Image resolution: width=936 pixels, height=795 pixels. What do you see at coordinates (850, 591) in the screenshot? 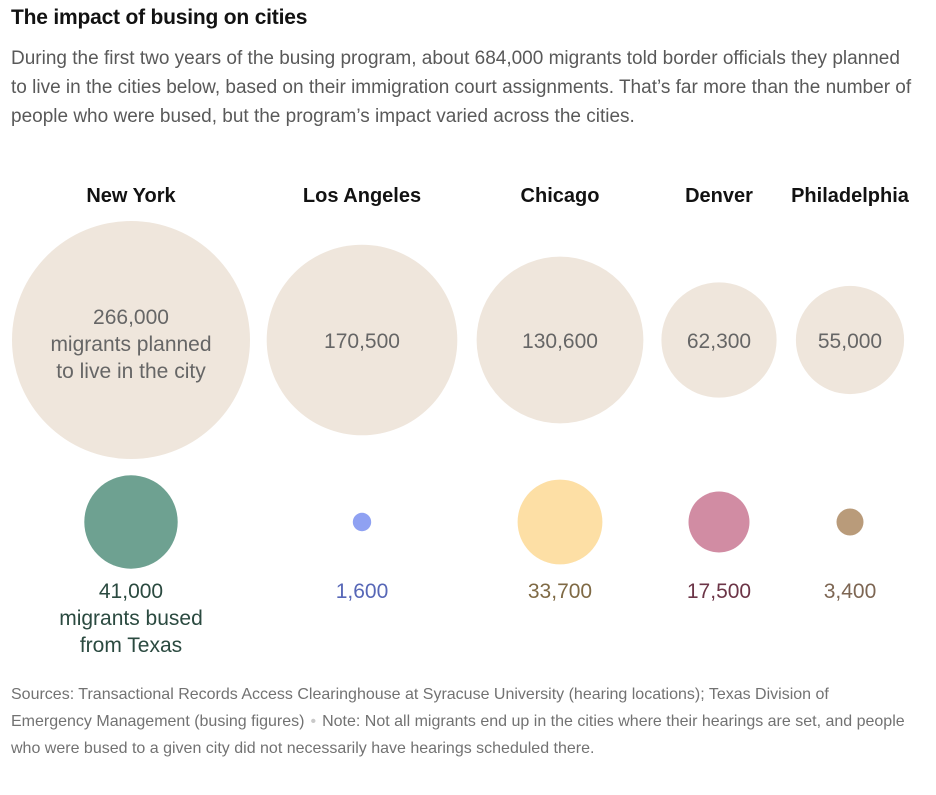
I see `bused-value-label: 3,400` at bounding box center [850, 591].